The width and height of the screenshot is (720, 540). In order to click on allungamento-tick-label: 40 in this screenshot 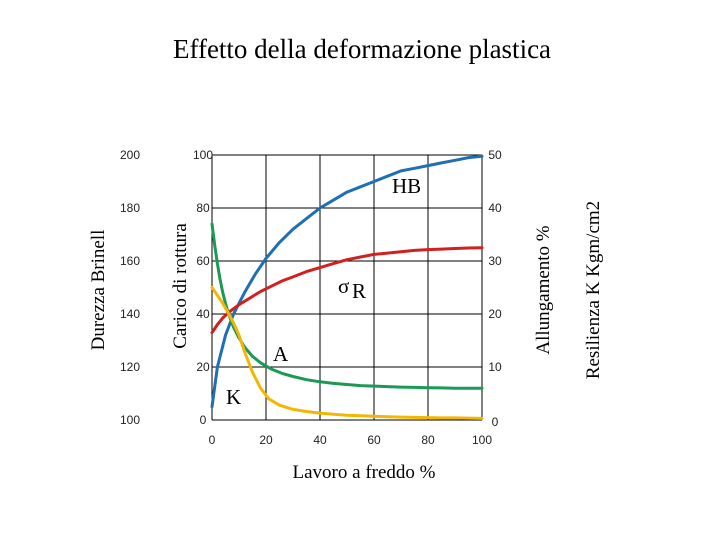, I will do `click(495, 208)`.